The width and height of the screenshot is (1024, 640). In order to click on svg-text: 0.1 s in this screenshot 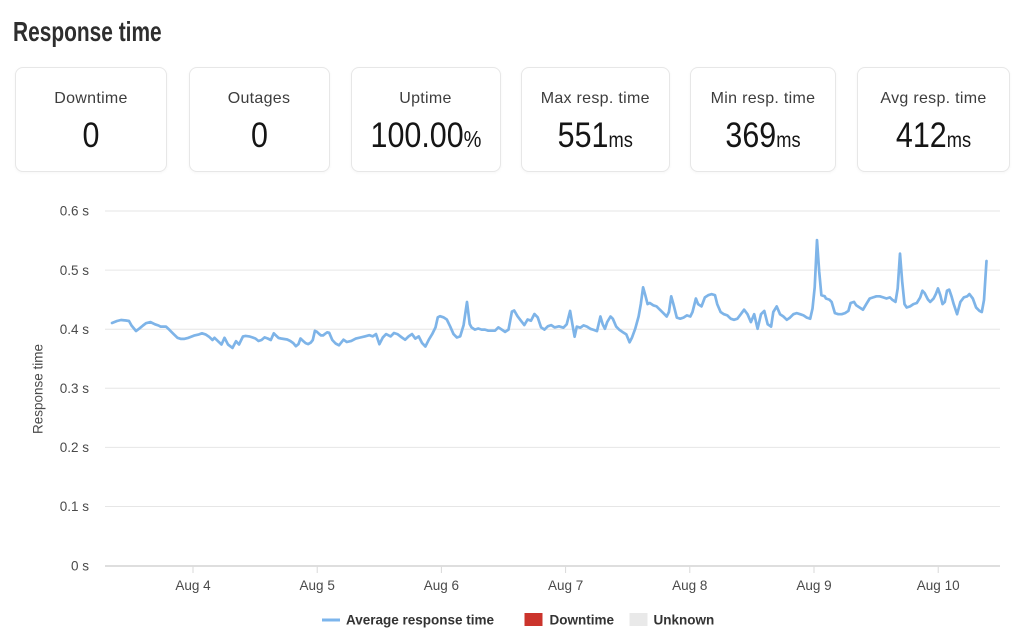, I will do `click(75, 506)`.